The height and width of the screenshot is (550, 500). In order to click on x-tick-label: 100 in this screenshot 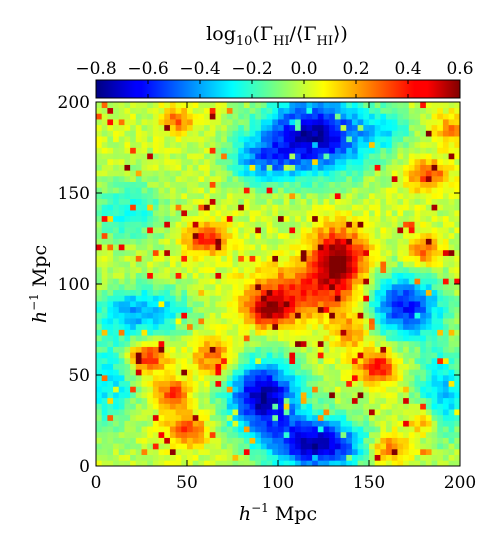, I will do `click(278, 483)`.